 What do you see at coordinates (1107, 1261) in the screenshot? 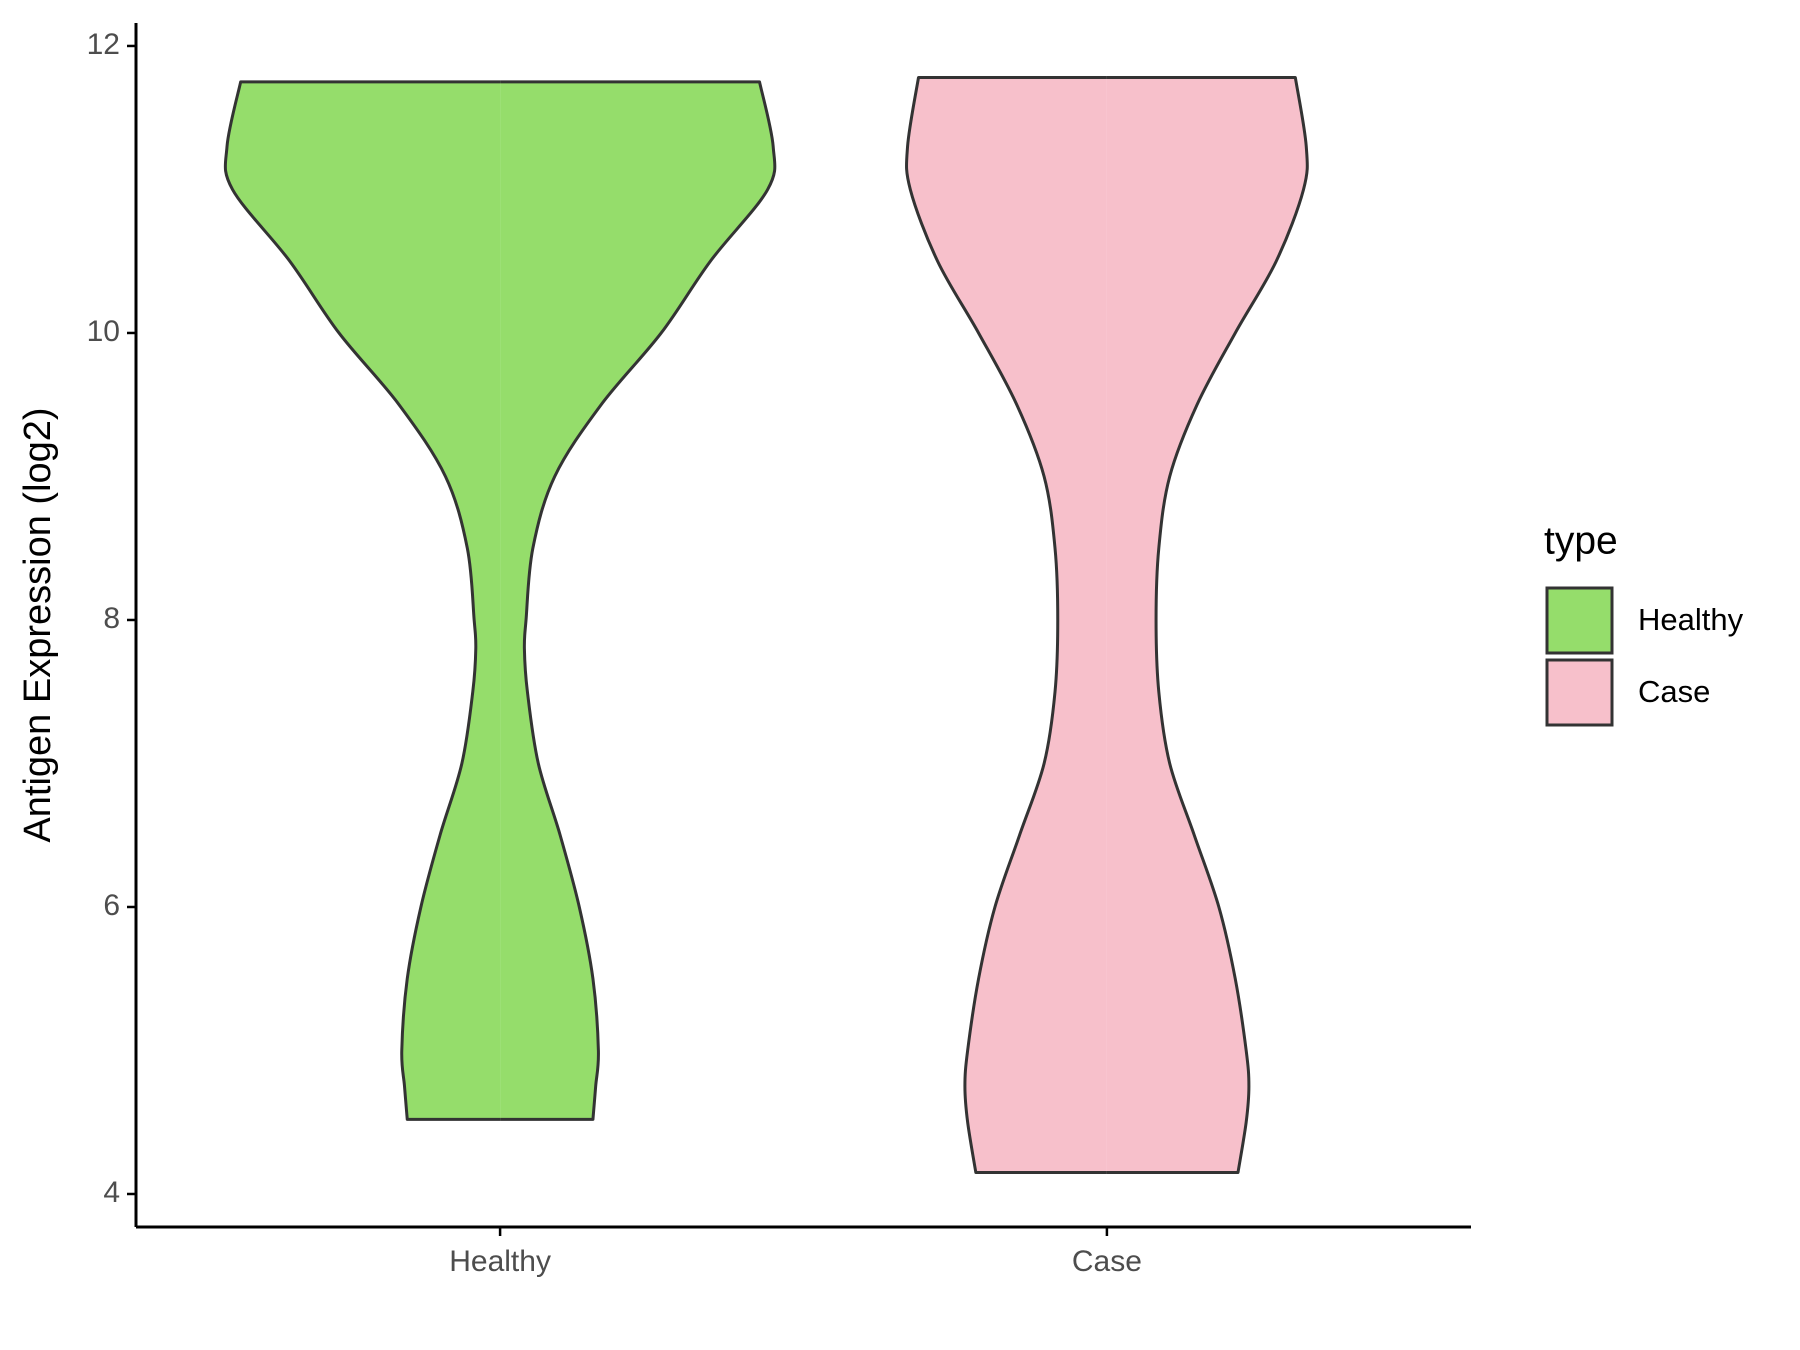
I see `x-tick-label: Case` at bounding box center [1107, 1261].